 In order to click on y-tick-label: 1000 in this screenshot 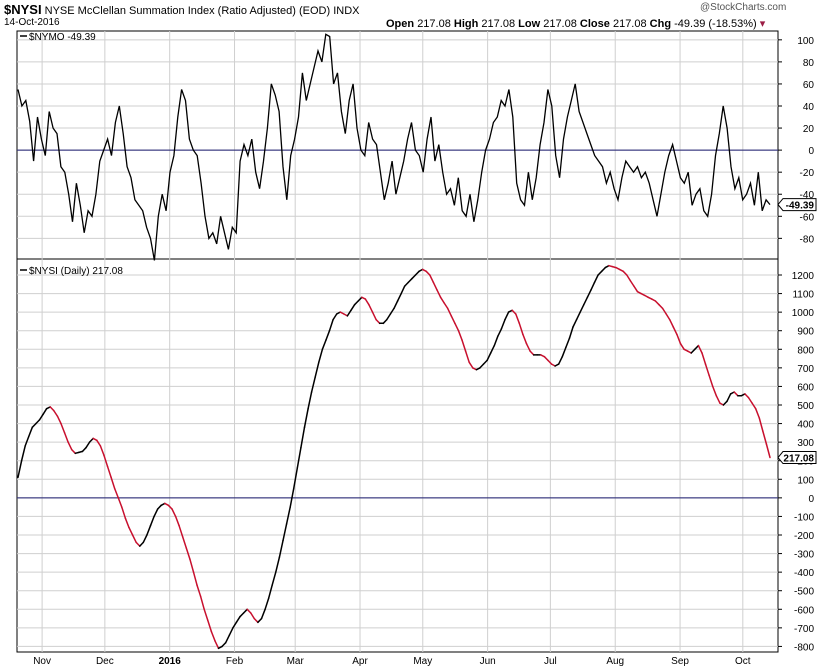, I will do `click(803, 313)`.